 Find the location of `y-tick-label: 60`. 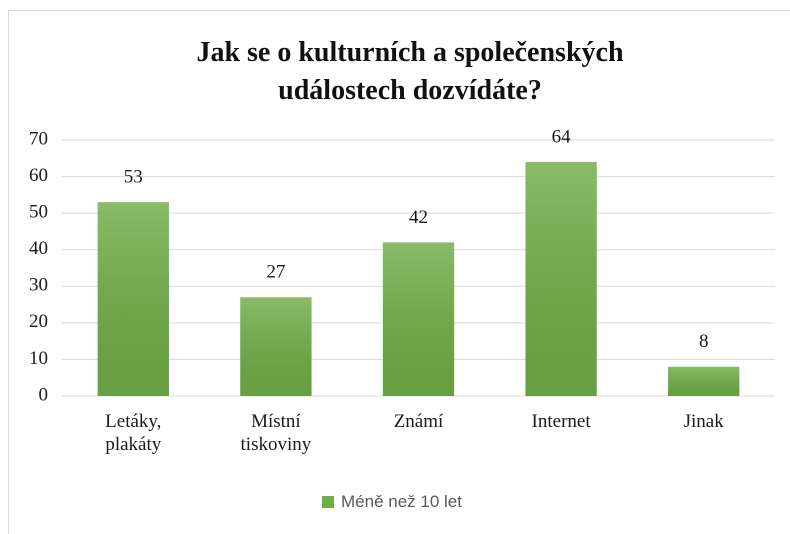

y-tick-label: 60 is located at coordinates (38, 175).